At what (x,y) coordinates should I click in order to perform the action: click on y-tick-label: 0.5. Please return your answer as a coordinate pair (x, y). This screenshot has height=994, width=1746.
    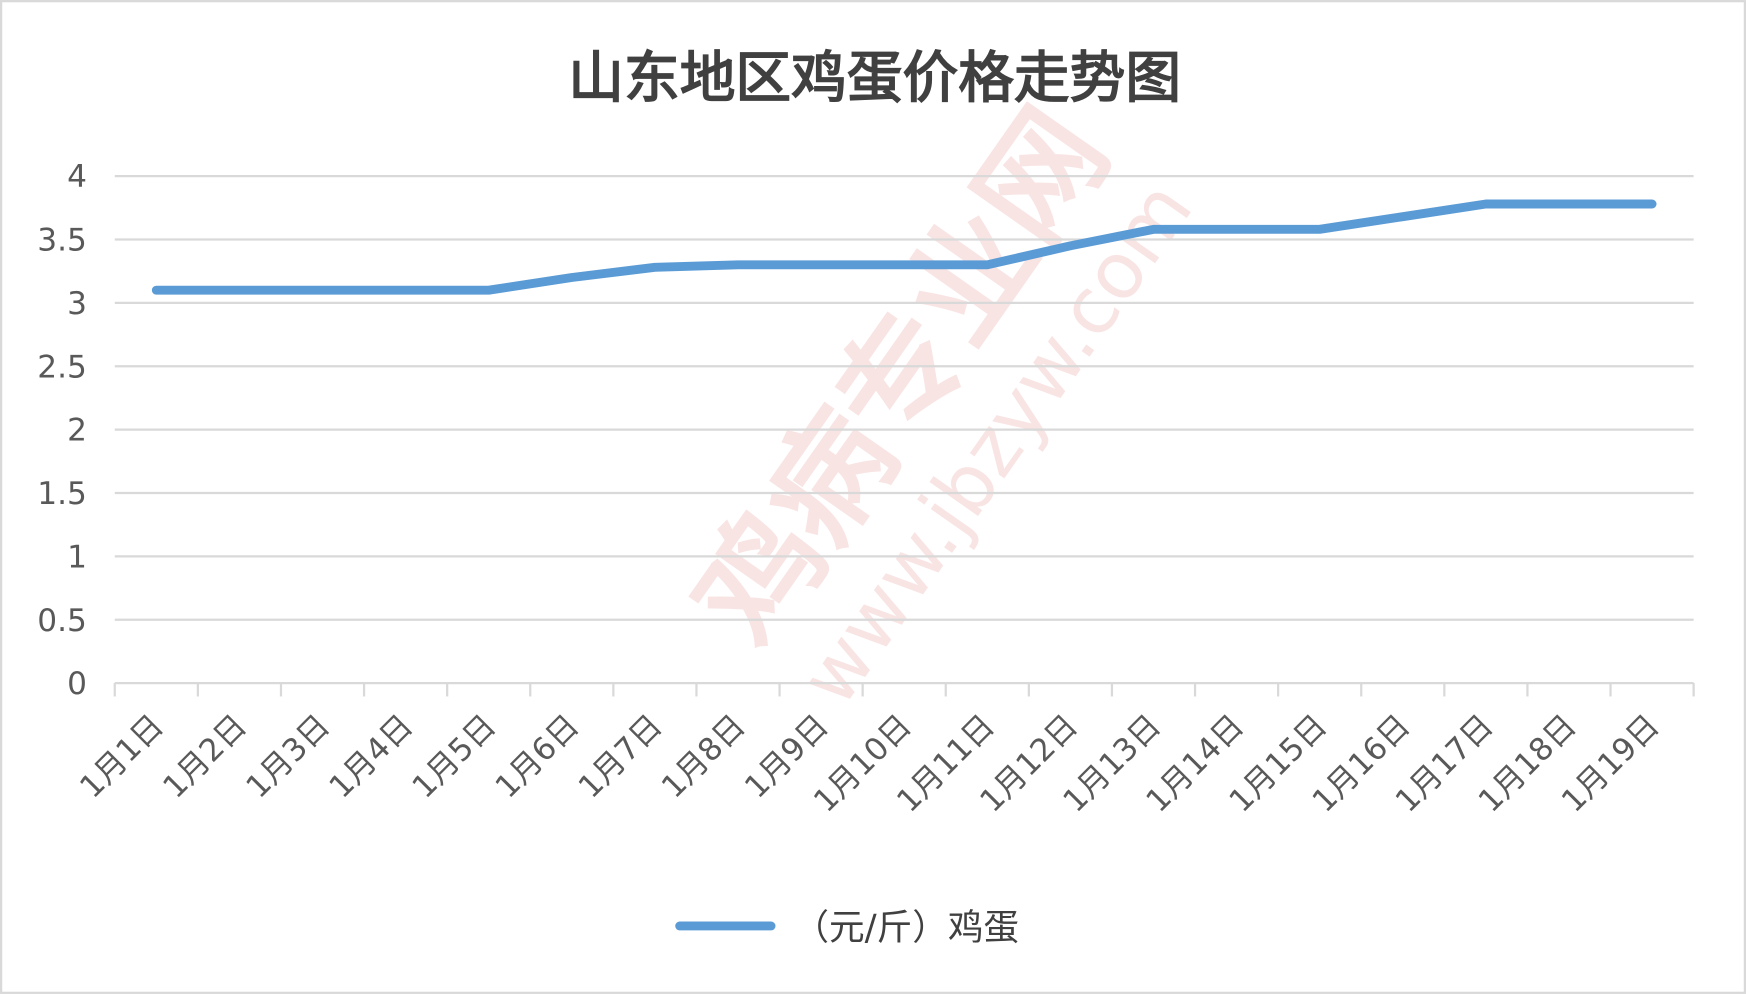
    Looking at the image, I should click on (62, 621).